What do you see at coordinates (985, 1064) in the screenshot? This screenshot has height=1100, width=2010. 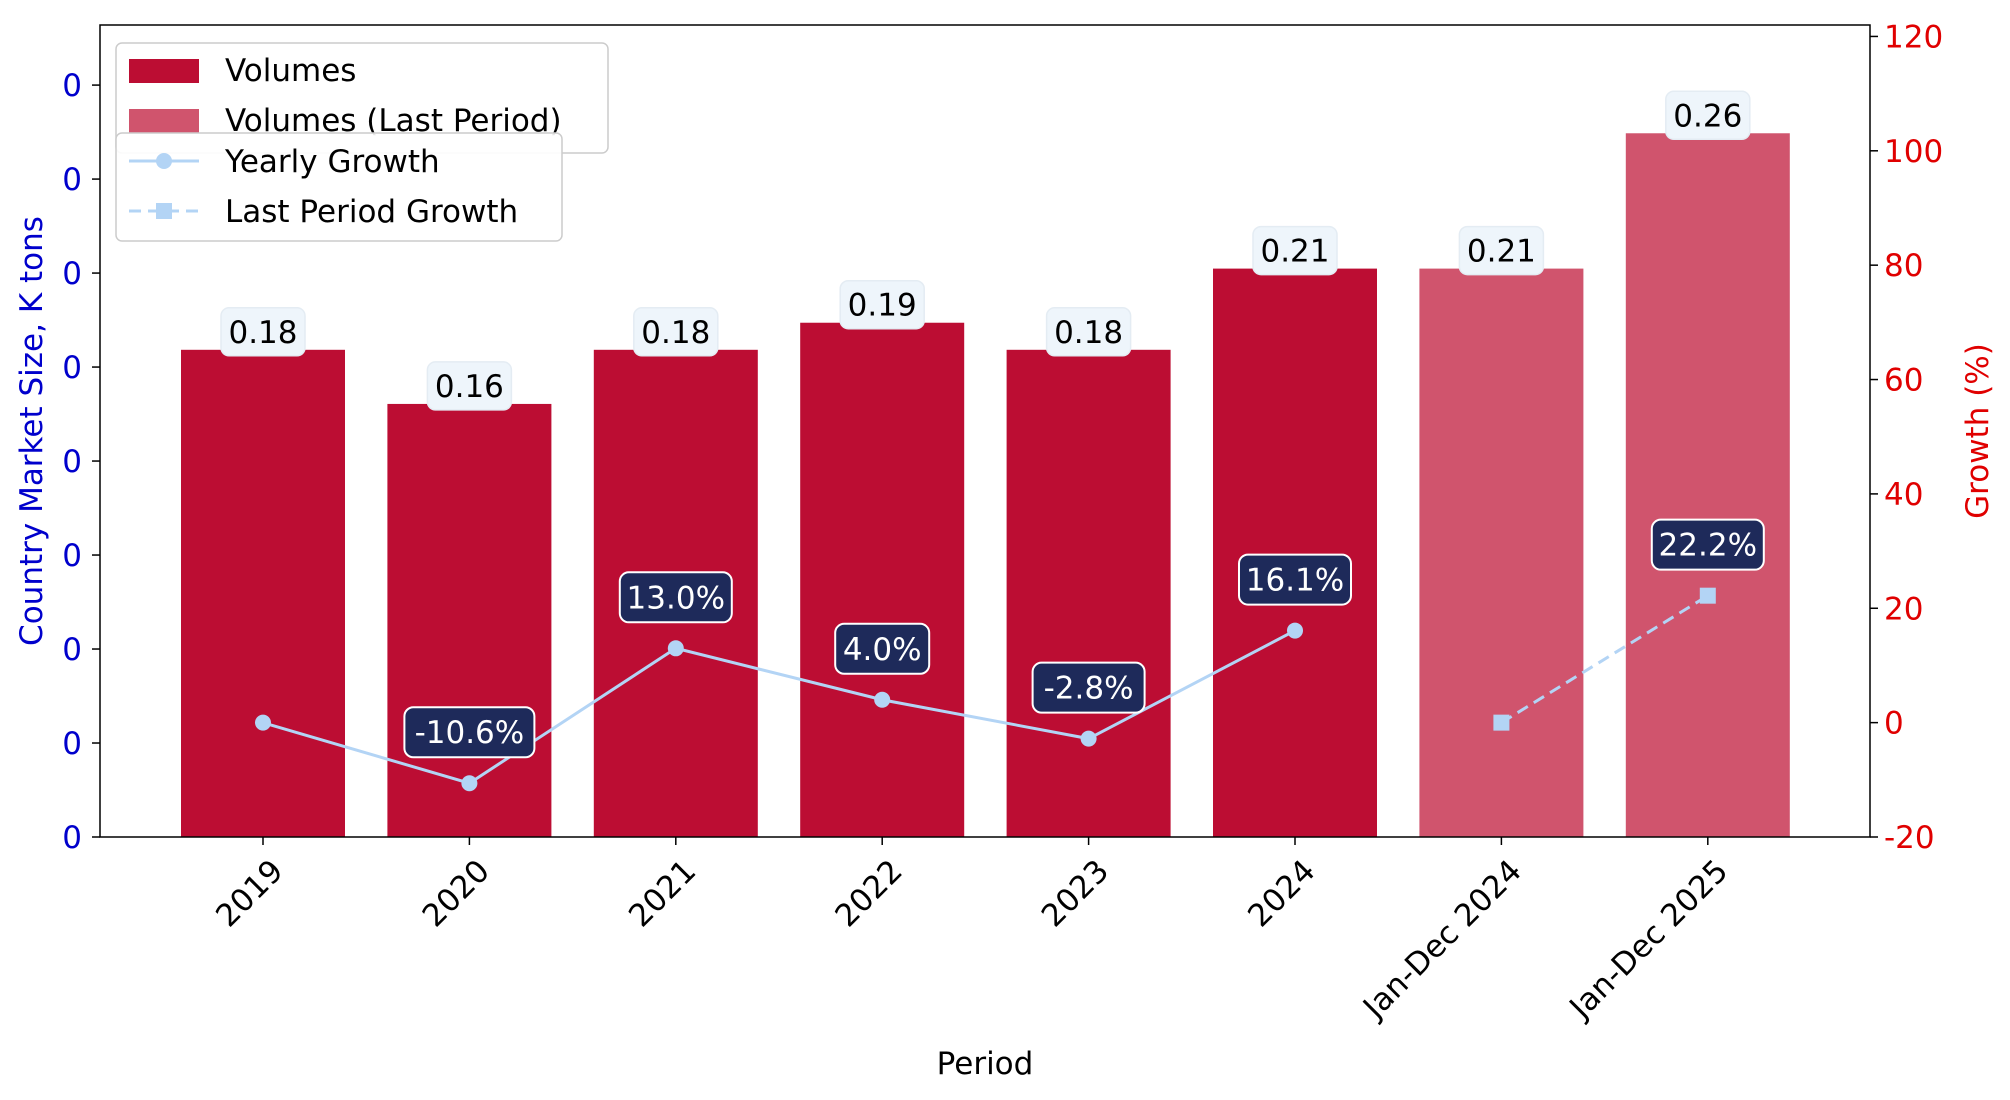 I see `x-axis-title: Period` at bounding box center [985, 1064].